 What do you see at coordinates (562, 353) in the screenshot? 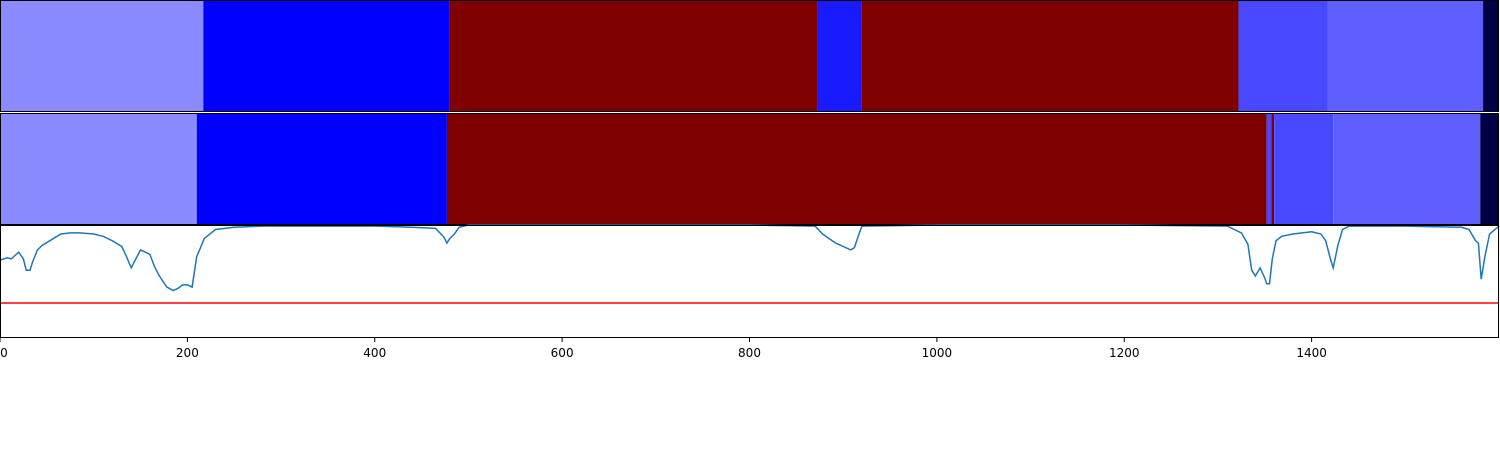
I see `x-tick-label-3: 600` at bounding box center [562, 353].